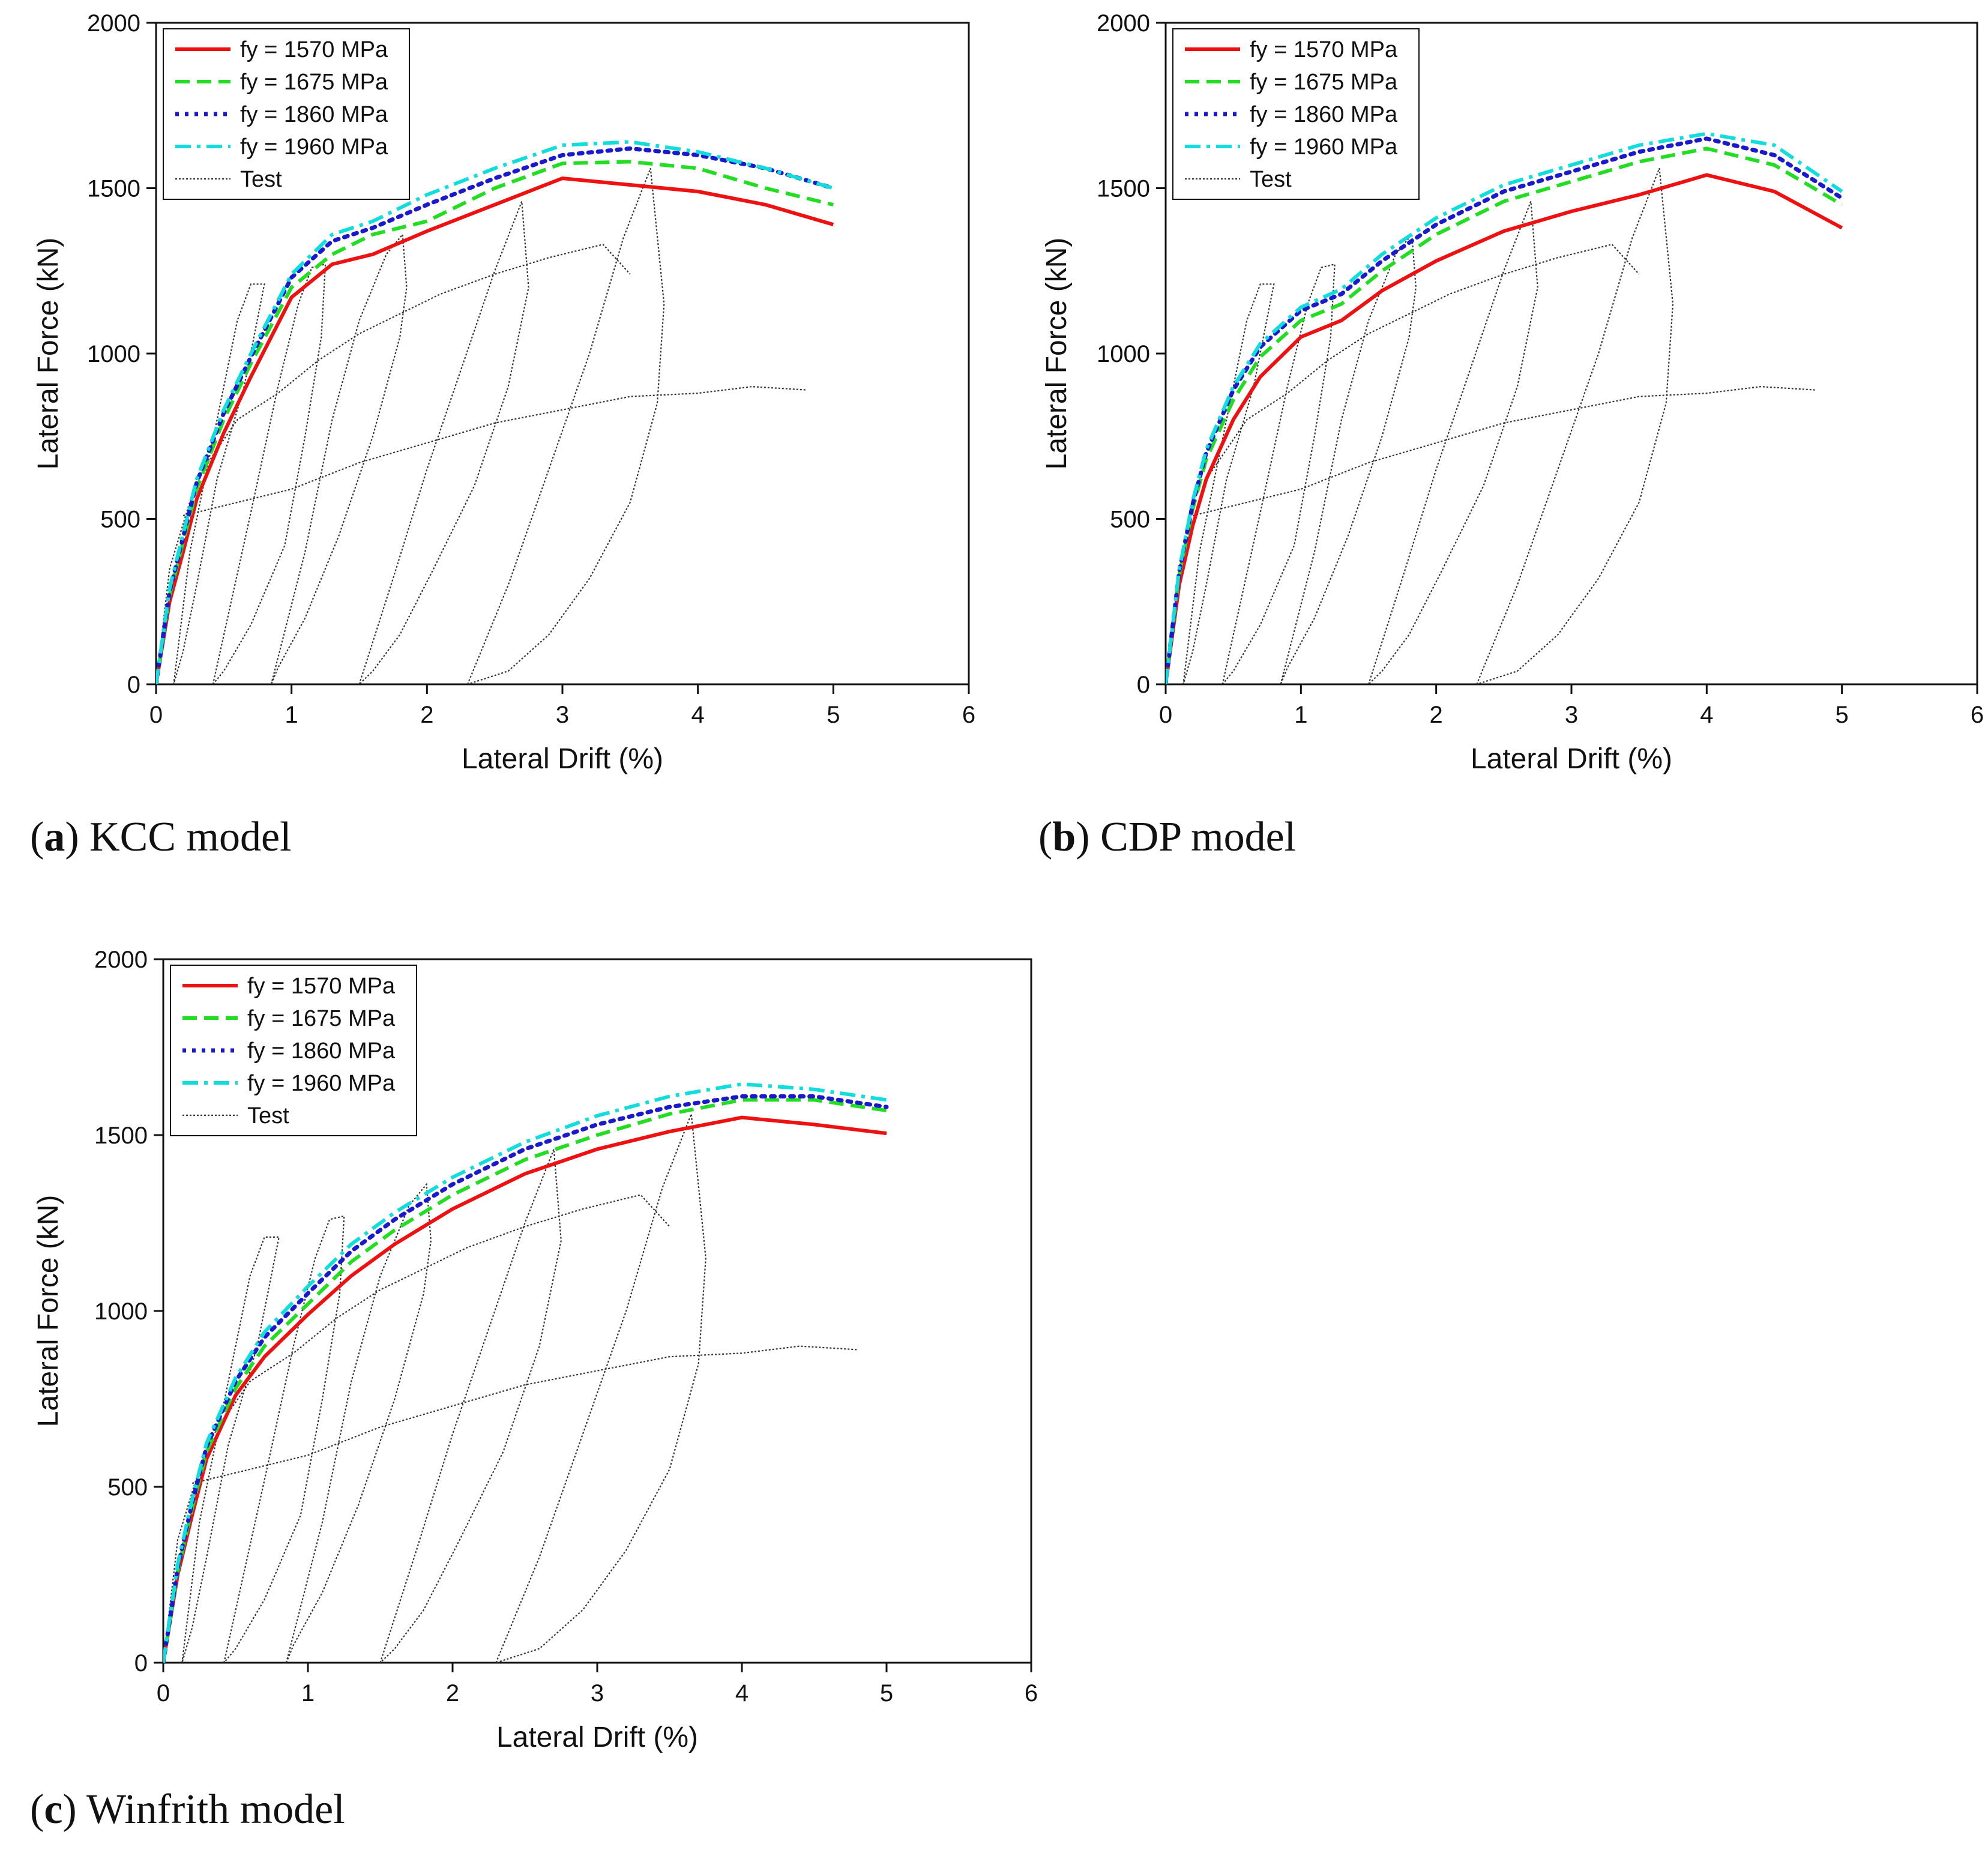 This screenshot has height=1868, width=1988. Describe the element at coordinates (161, 837) in the screenshot. I see `caption-a: (a) KCC model` at that location.